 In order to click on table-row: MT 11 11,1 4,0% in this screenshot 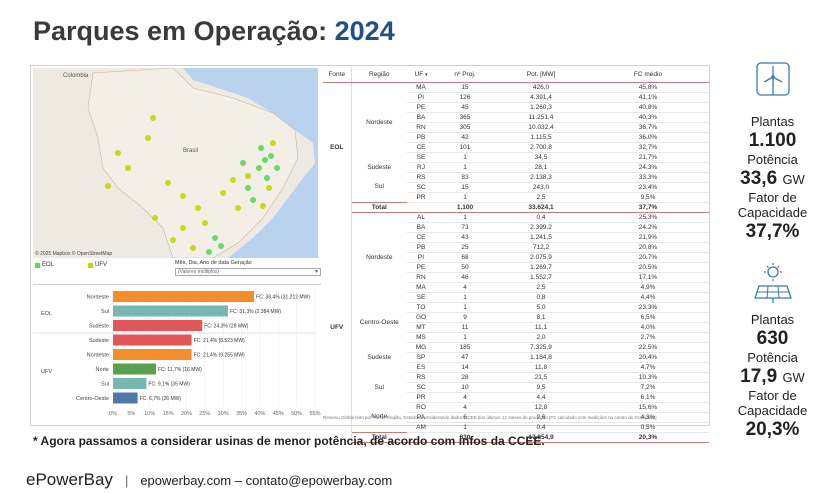, I will do `click(516, 327)`.